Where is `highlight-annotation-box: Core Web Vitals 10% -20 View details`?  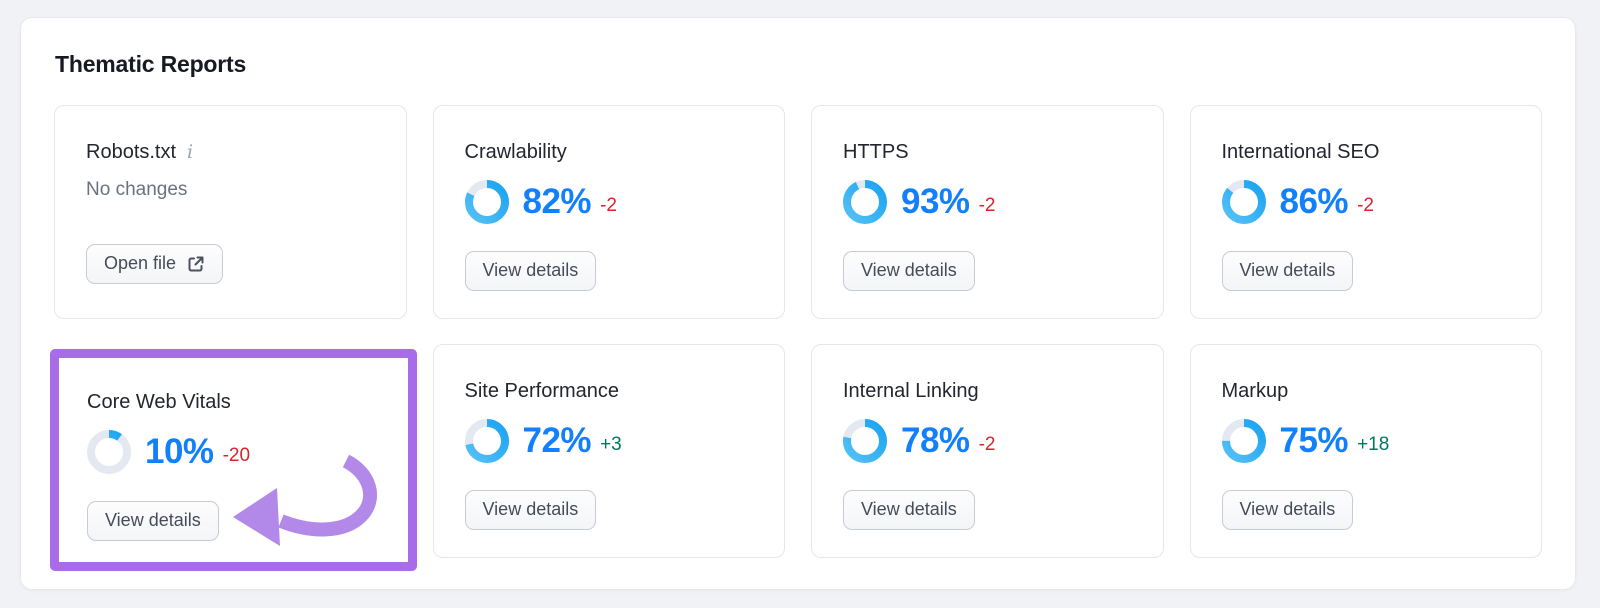 highlight-annotation-box: Core Web Vitals 10% -20 View details is located at coordinates (233, 460).